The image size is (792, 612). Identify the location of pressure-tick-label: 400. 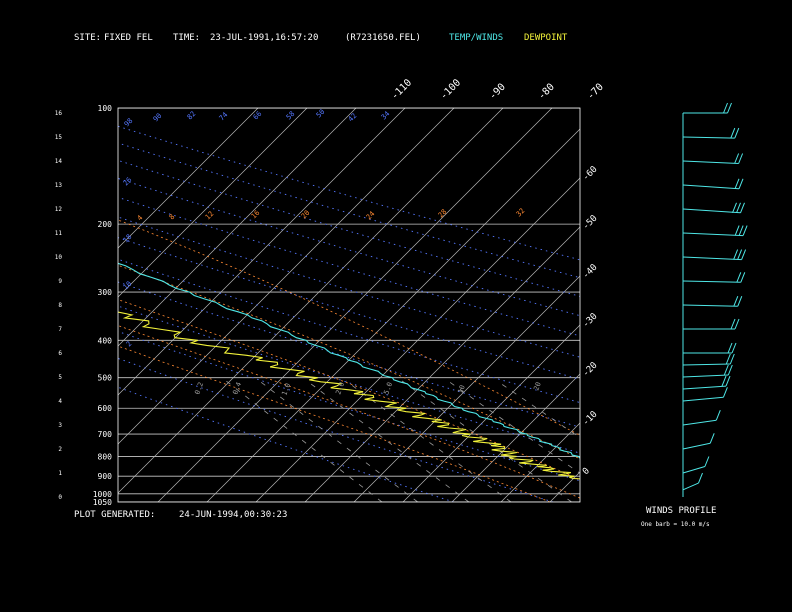
(105, 340).